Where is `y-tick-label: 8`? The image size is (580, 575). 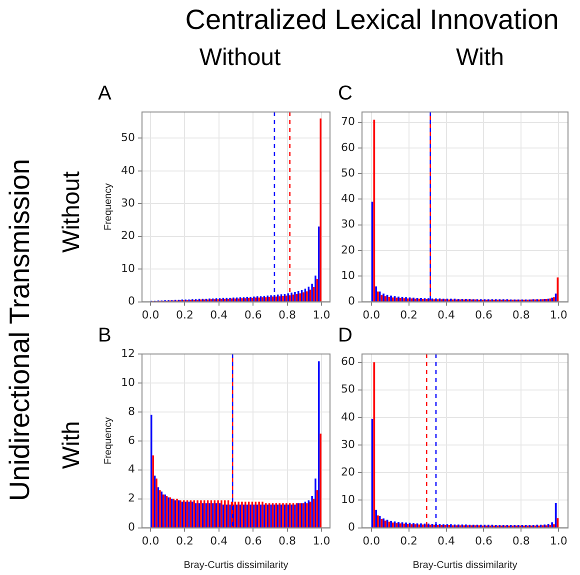 y-tick-label: 8 is located at coordinates (131, 411).